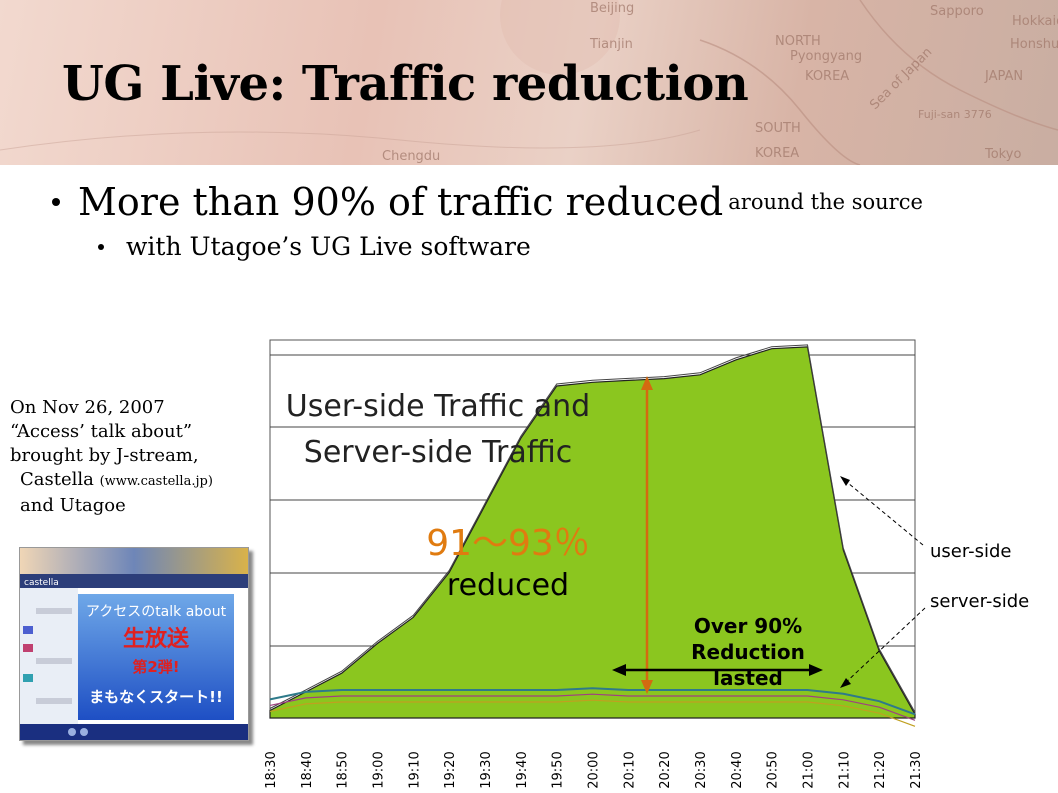  Describe the element at coordinates (156, 481) in the screenshot. I see `note-url: (www.castella.jp)` at that location.